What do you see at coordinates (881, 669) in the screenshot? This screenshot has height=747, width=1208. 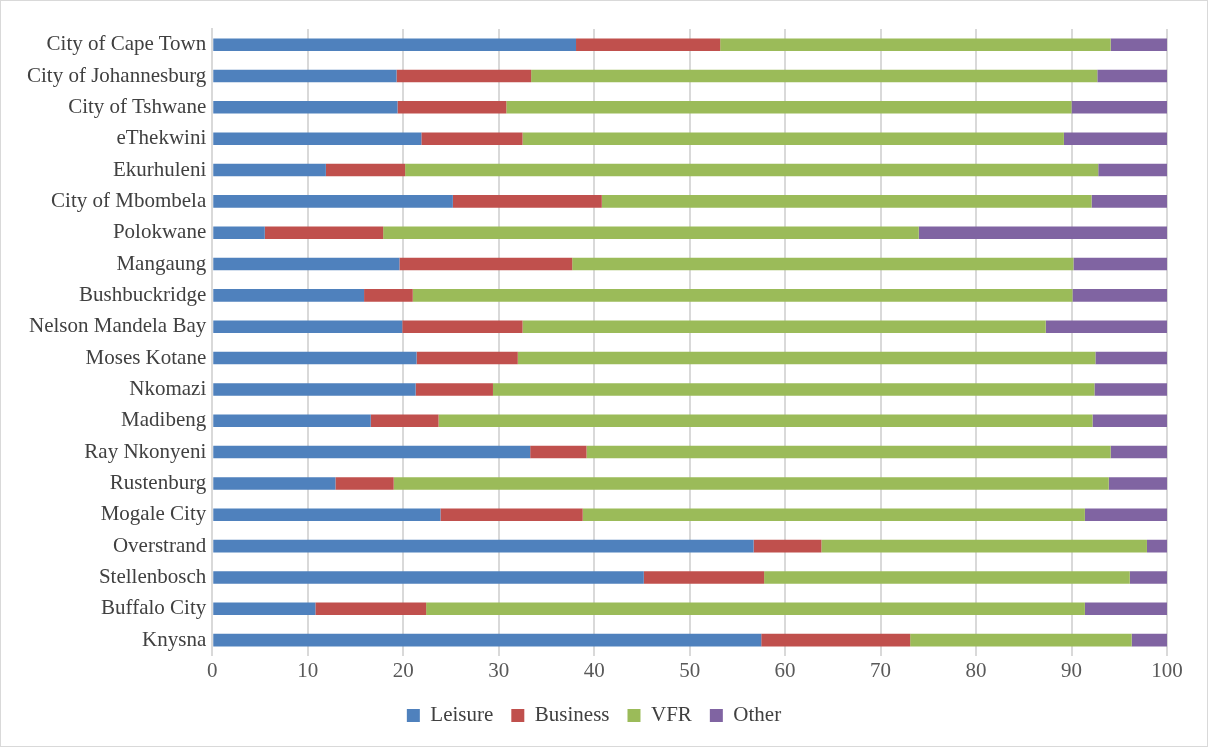 I see `x-tick-label: 70` at bounding box center [881, 669].